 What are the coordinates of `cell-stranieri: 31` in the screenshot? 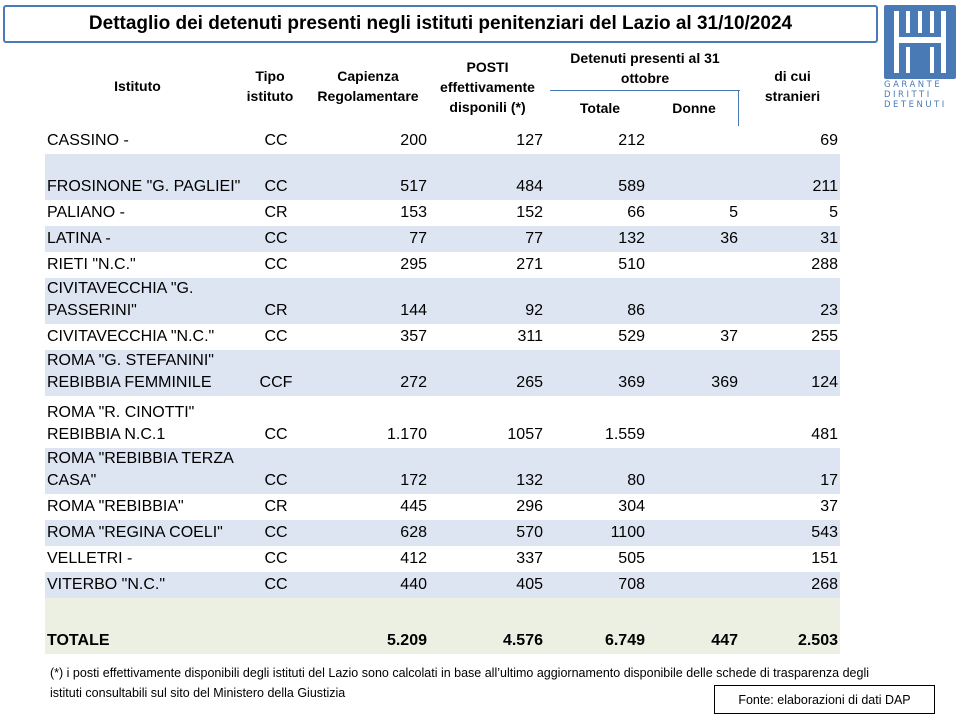 It's located at (829, 238).